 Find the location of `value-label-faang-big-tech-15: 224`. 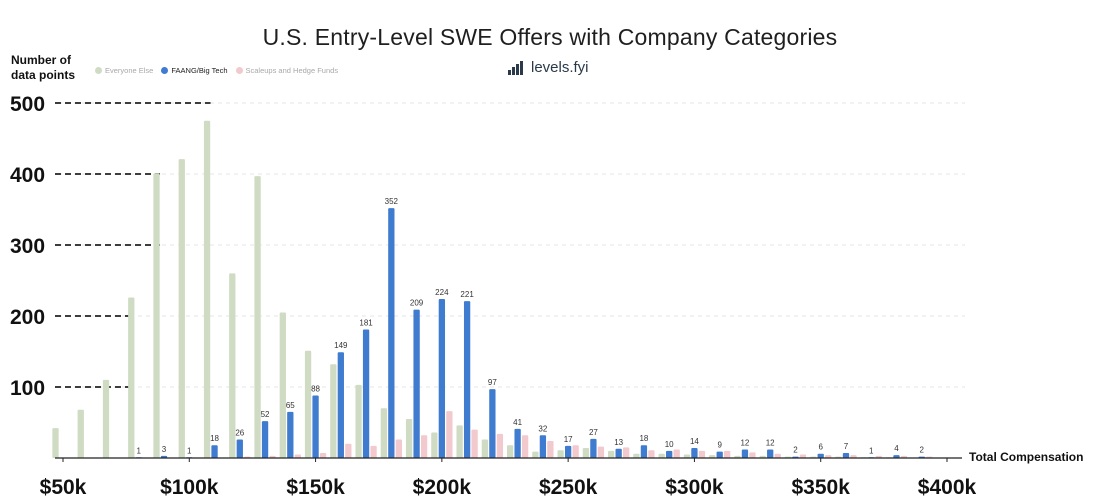

value-label-faang-big-tech-15: 224 is located at coordinates (442, 292).